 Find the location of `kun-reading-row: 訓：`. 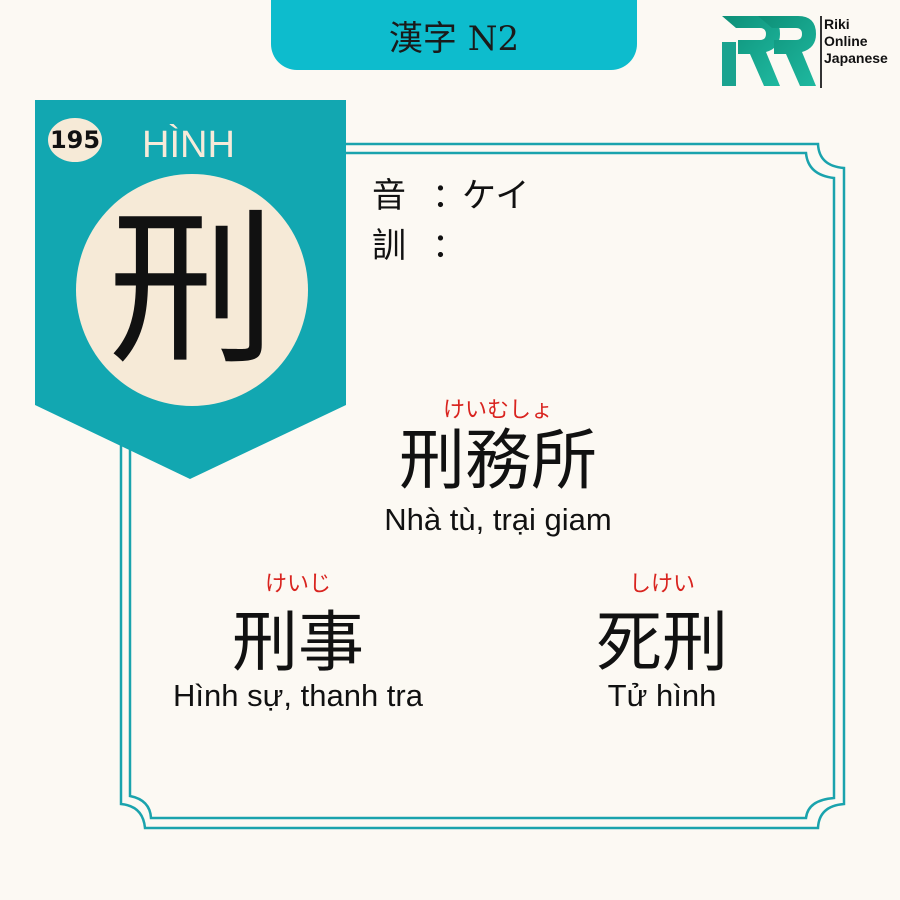

kun-reading-row: 訓： is located at coordinates (419, 242).